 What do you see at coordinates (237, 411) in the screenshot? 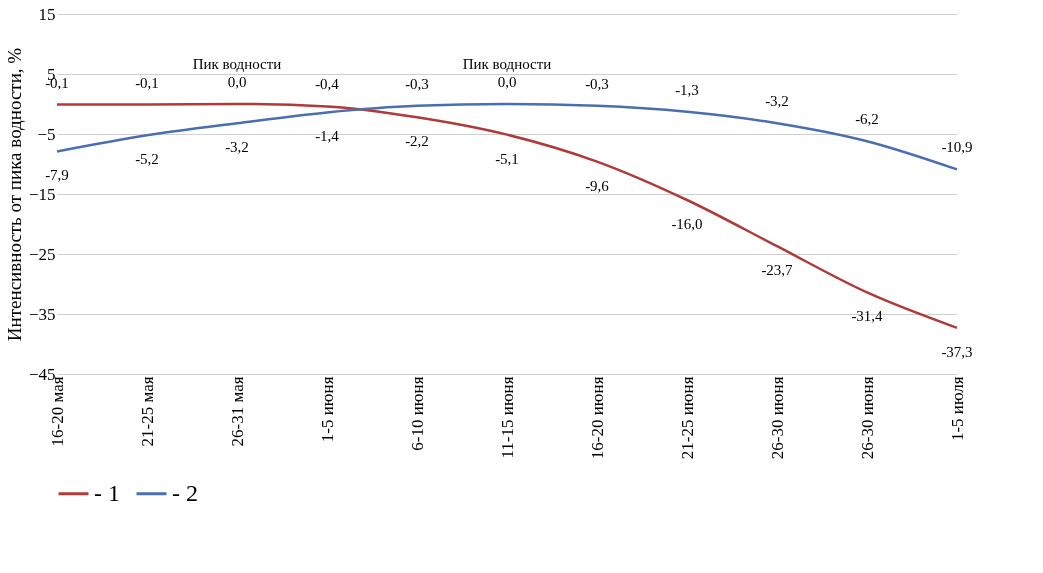
I see `x-tick-label: 26-31 мая` at bounding box center [237, 411].